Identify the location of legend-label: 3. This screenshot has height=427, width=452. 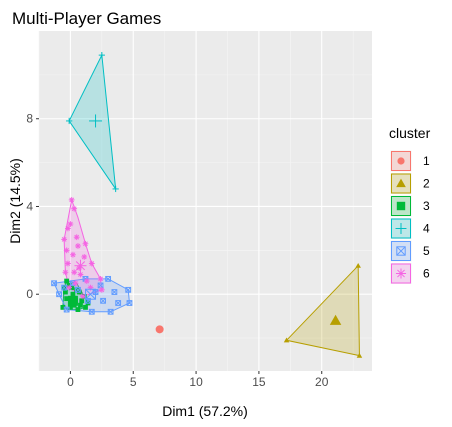
(426, 206).